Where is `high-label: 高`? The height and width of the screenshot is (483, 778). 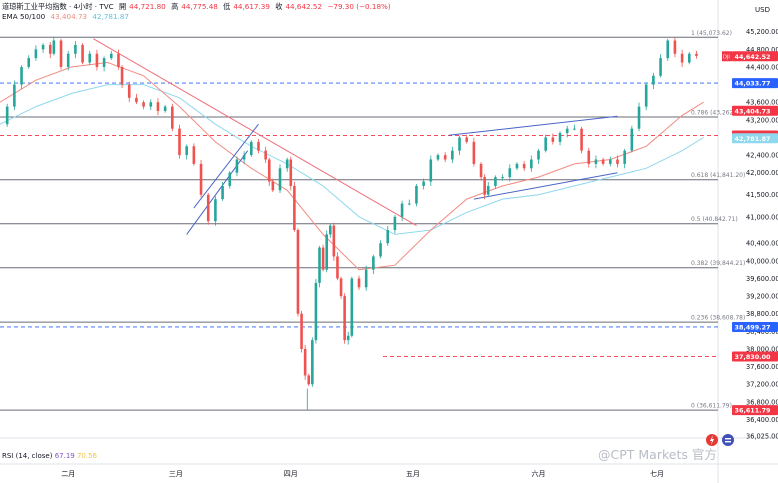 high-label: 高 is located at coordinates (175, 6).